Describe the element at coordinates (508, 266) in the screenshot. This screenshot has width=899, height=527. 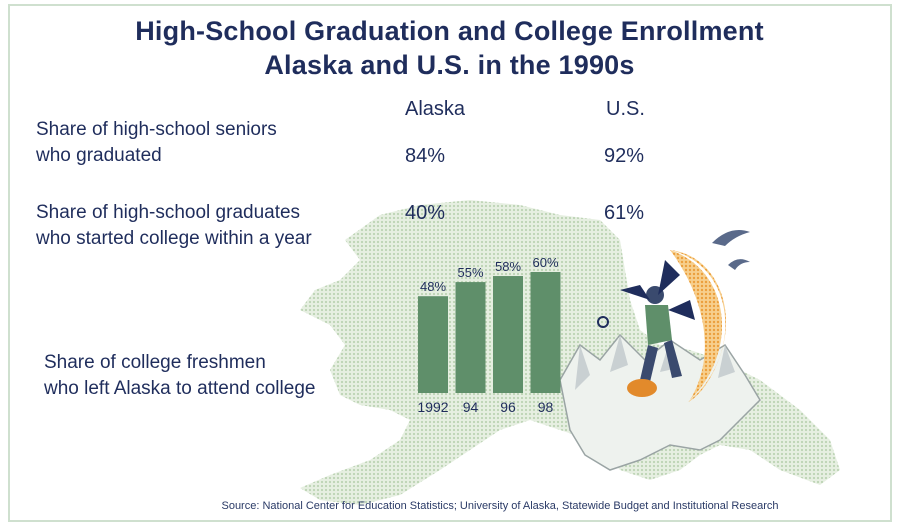
I see `bar-value-label: 58%` at that location.